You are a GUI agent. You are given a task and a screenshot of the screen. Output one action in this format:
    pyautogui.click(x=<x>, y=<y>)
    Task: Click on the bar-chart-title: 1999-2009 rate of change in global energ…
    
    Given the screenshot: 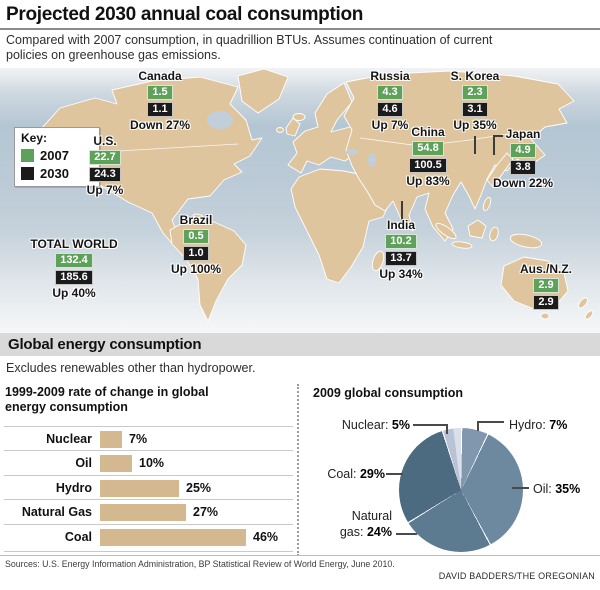 What is the action you would take?
    pyautogui.click(x=107, y=399)
    